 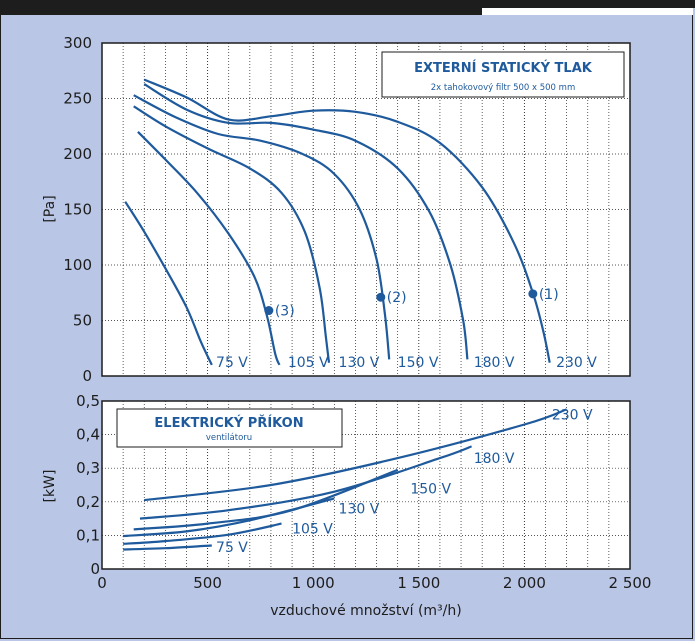 What do you see at coordinates (102, 583) in the screenshot?
I see `x-tick-label: 0` at bounding box center [102, 583].